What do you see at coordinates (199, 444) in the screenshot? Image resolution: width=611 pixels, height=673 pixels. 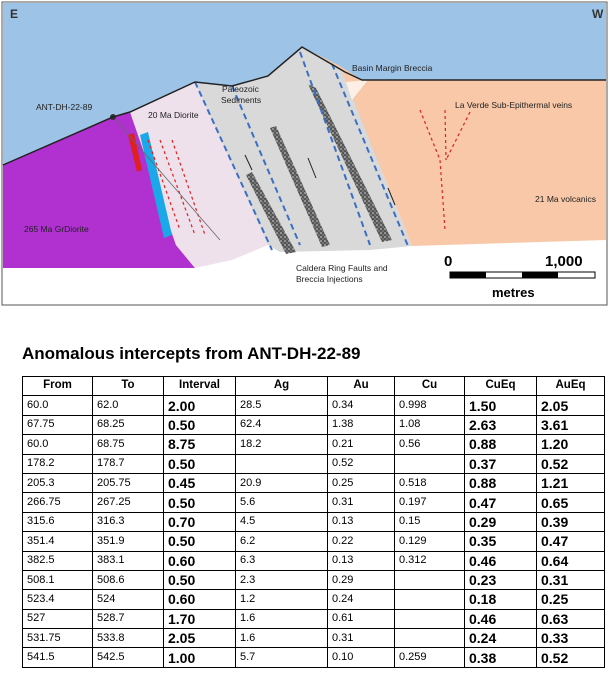 I see `table-cell: 8.75` at bounding box center [199, 444].